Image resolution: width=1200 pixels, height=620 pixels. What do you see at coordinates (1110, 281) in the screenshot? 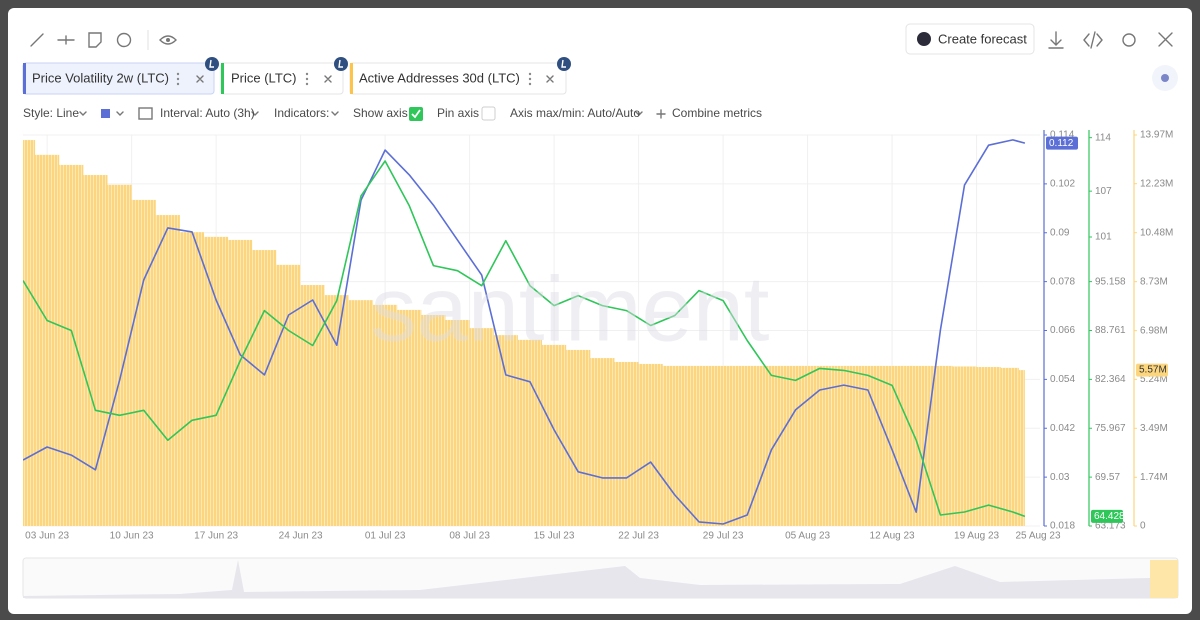
I see `y-tick-label: 95.158` at bounding box center [1110, 281].